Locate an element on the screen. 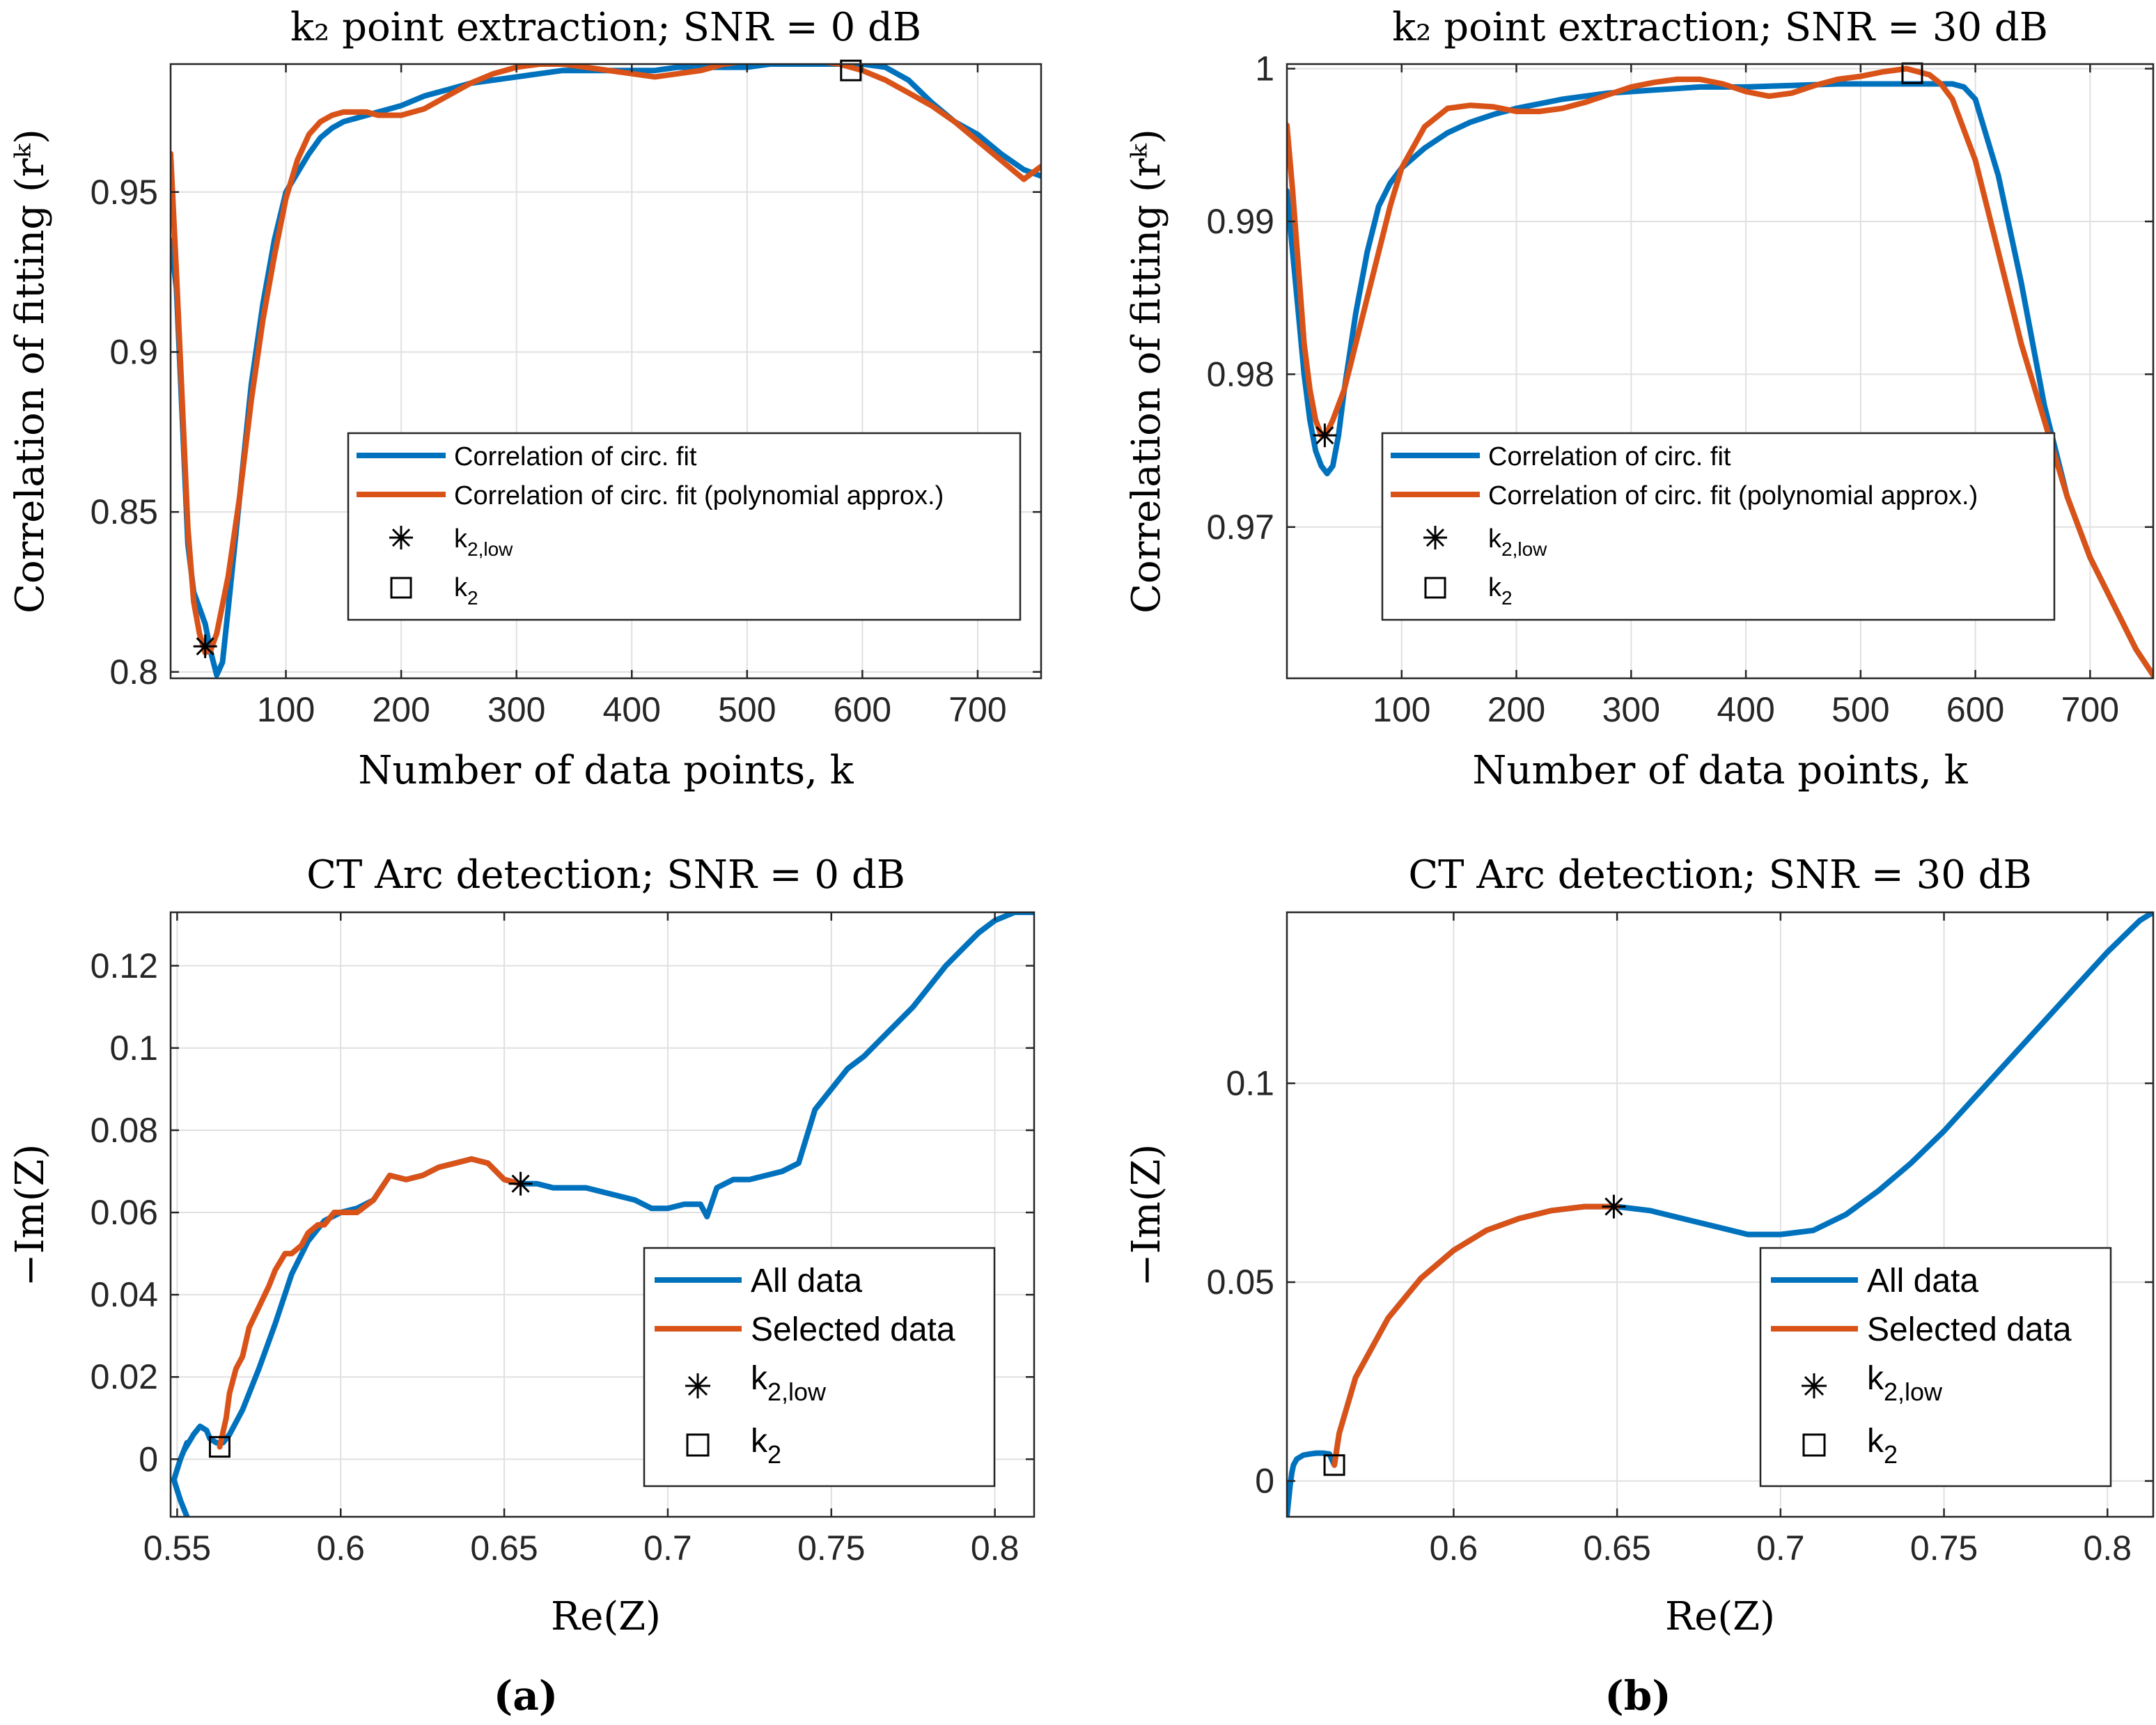  chart-title: k₂ point extraction; SNR = 30 dB is located at coordinates (1720, 28).